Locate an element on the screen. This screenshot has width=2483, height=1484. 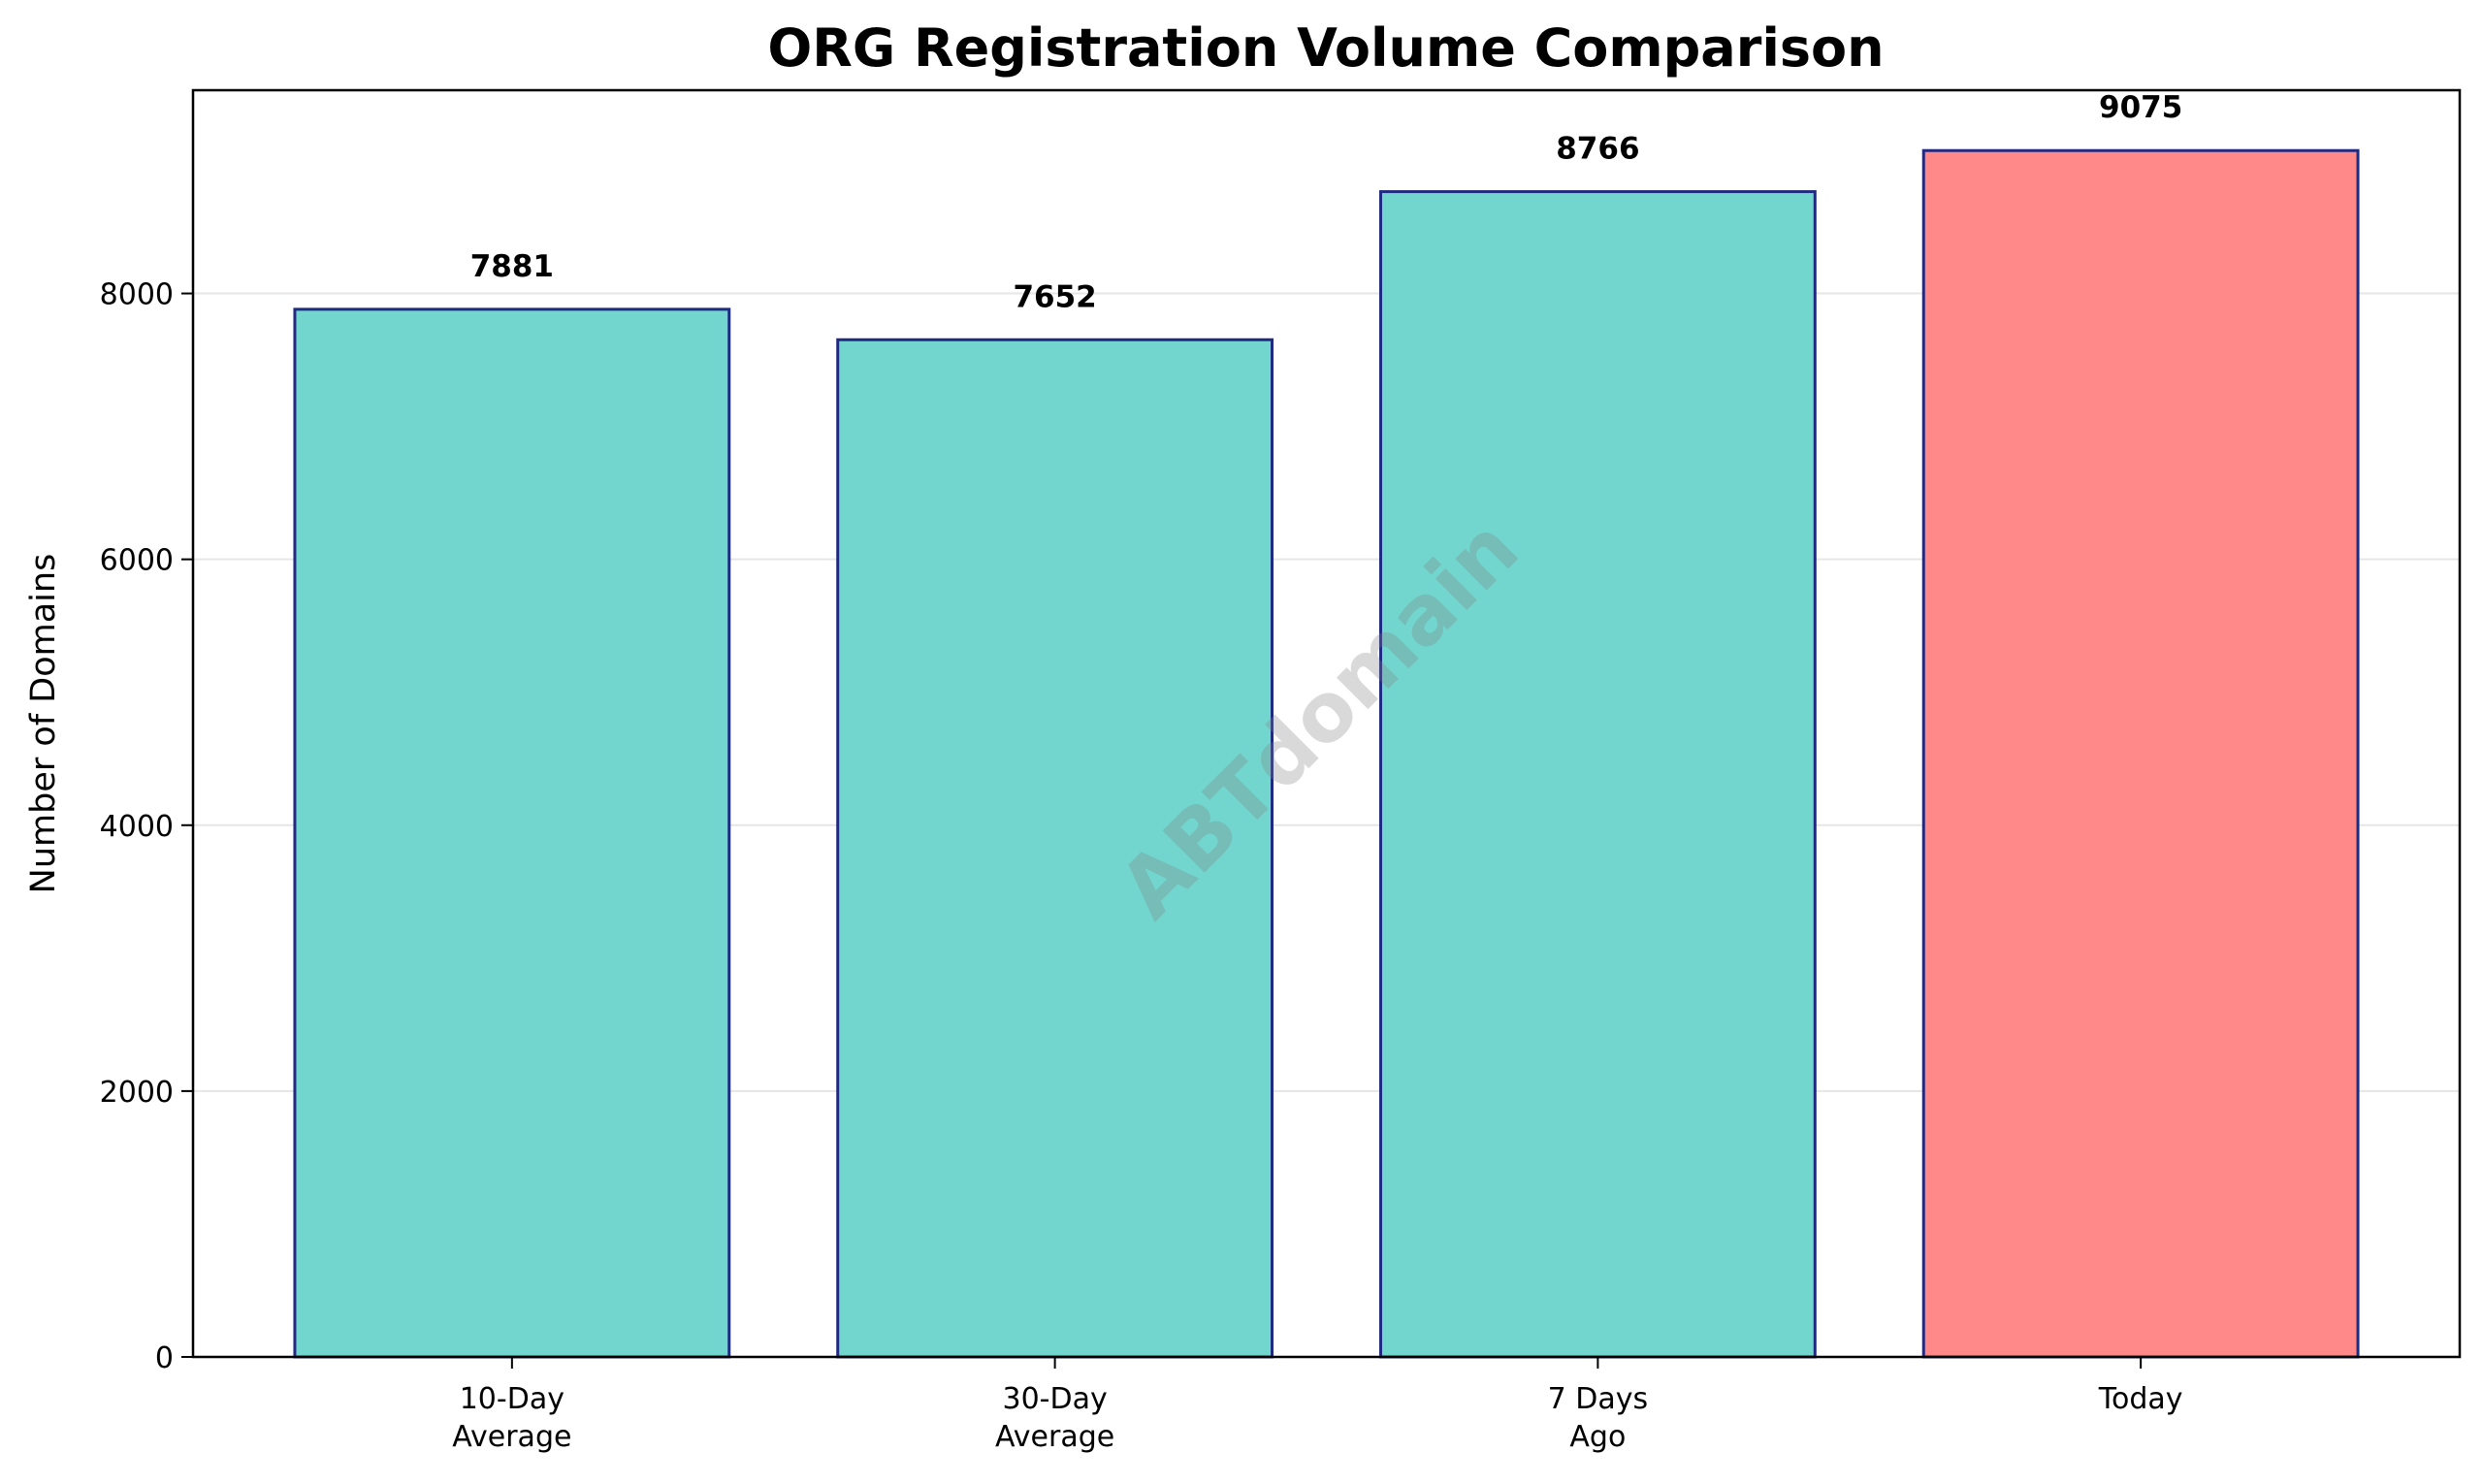
y-tick-label: 2000 is located at coordinates (137, 1093).